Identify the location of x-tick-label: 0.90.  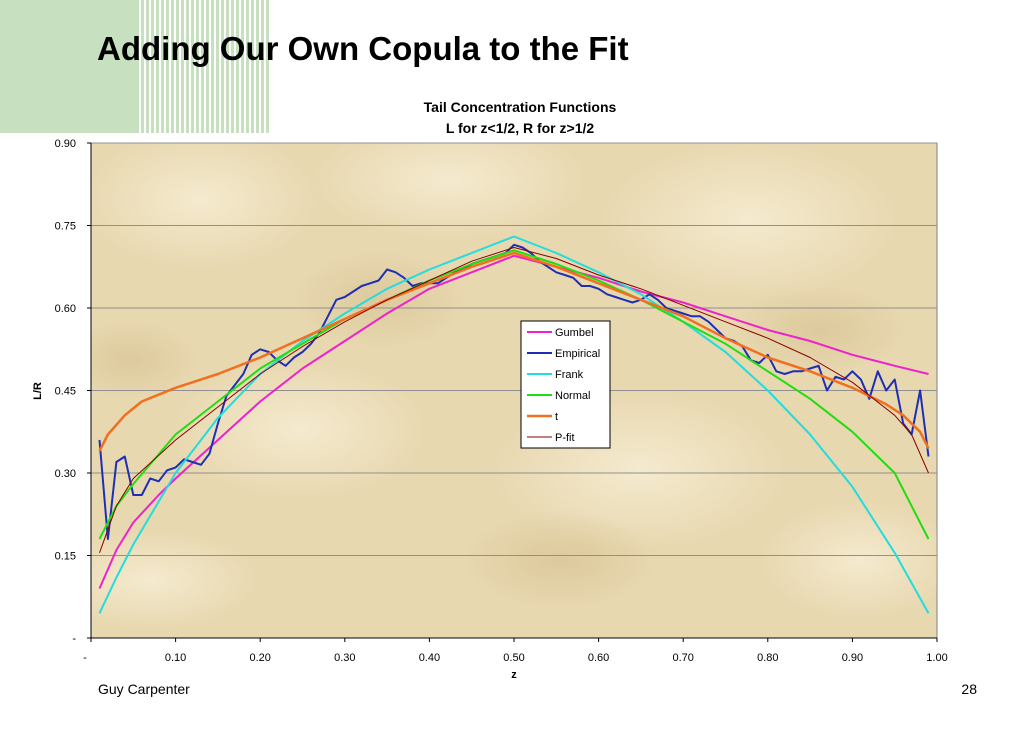
(852, 658).